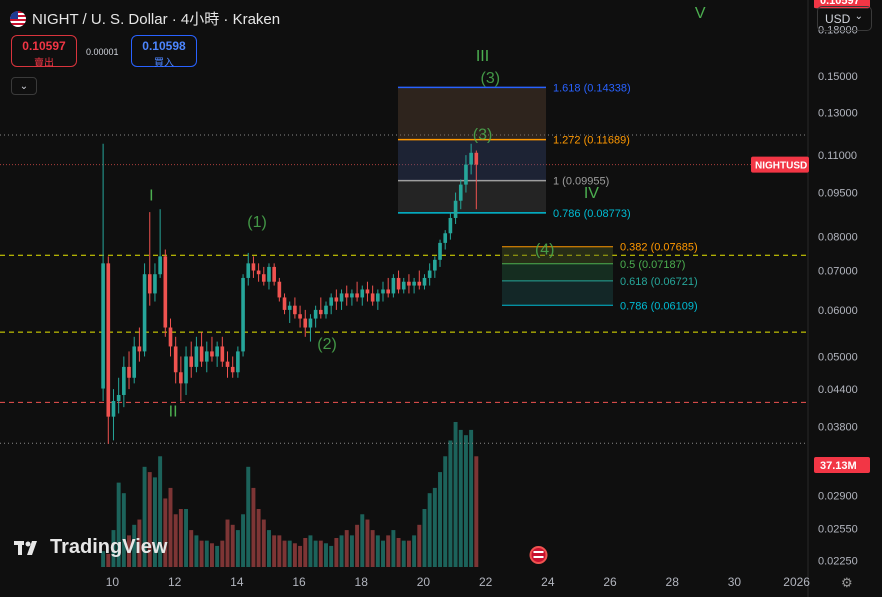 Image resolution: width=882 pixels, height=597 pixels. I want to click on fib-ret-label: 0.5 (0.07187), so click(652, 265).